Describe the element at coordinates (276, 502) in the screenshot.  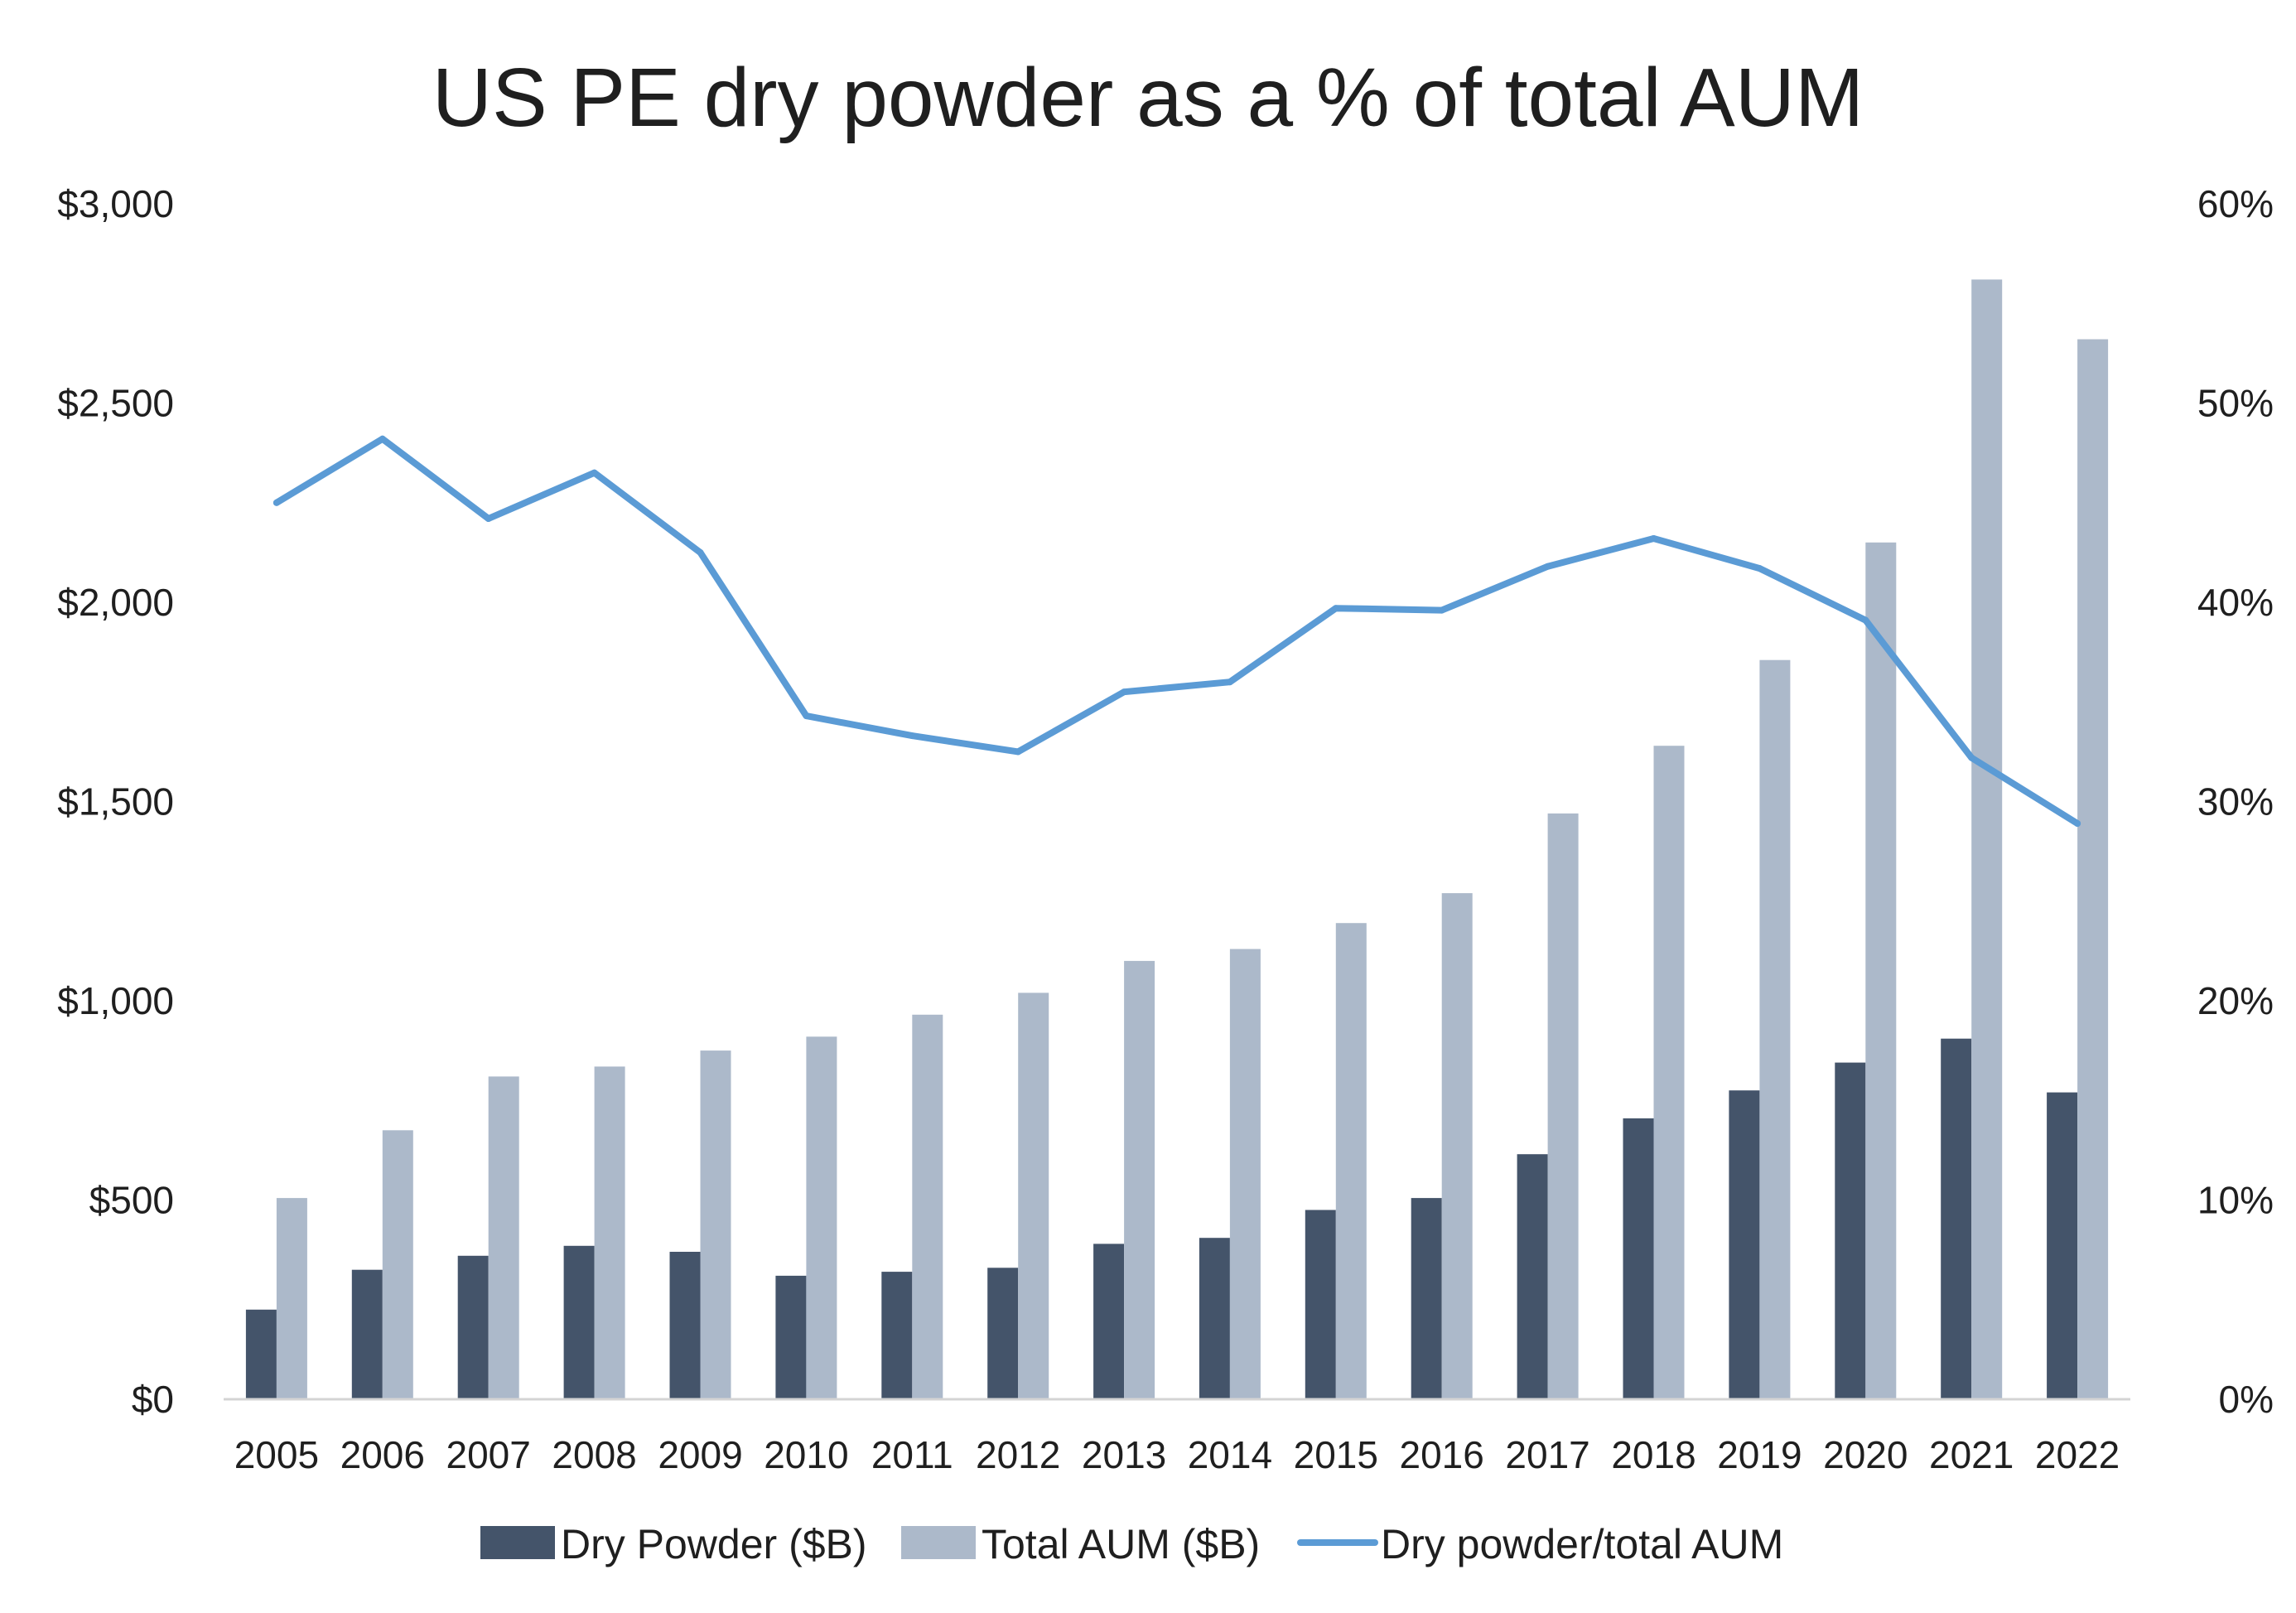
I see `line-point-2005` at that location.